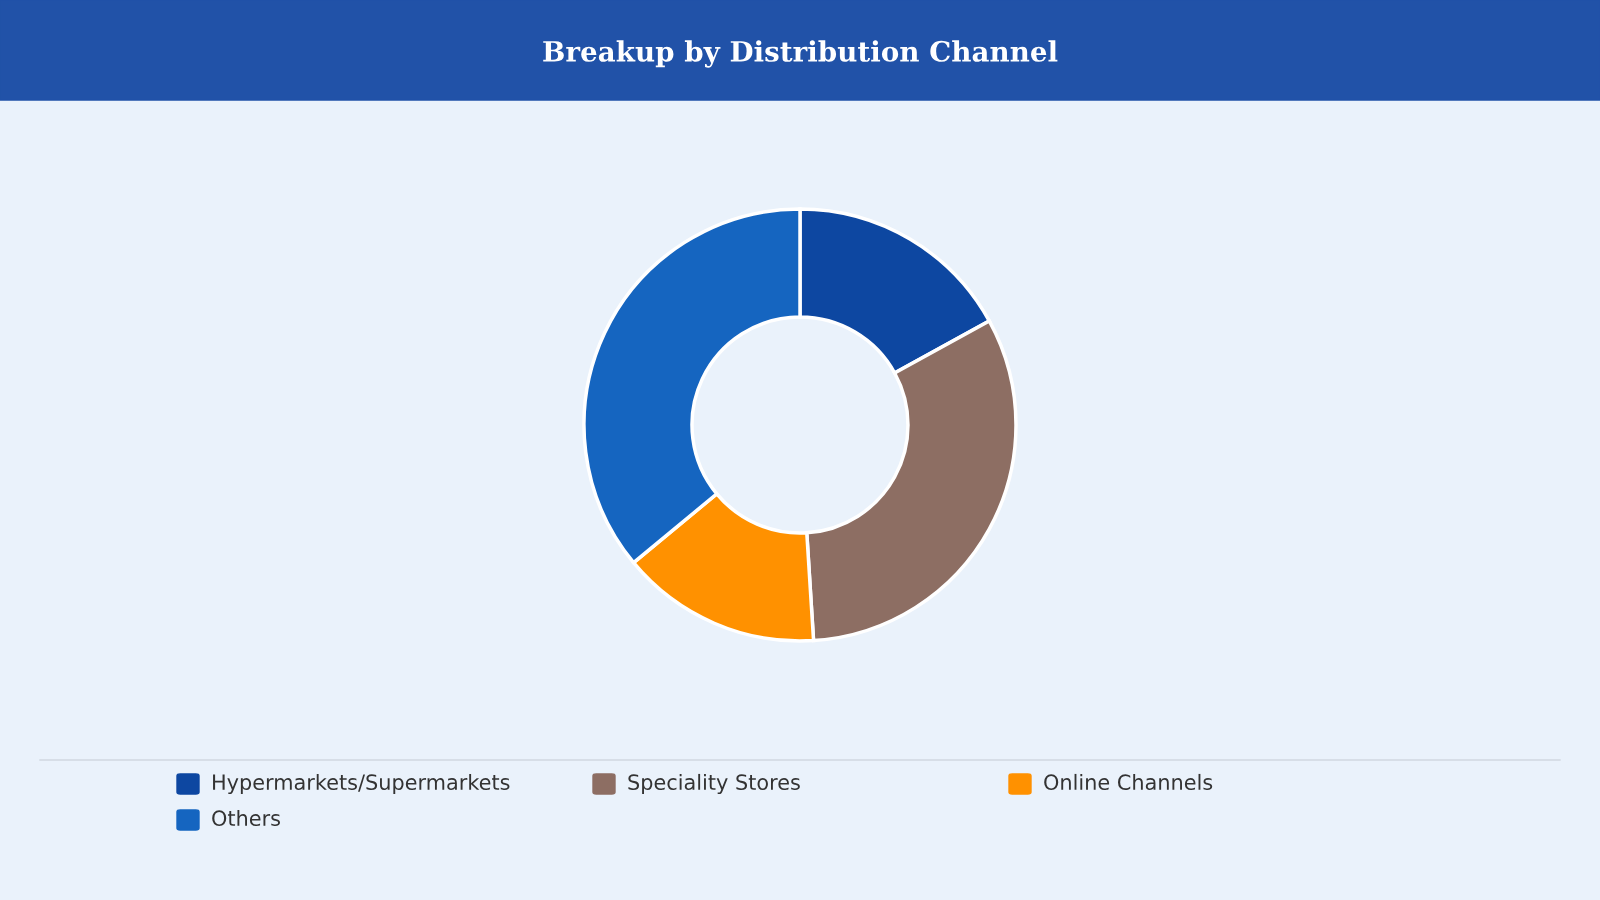  Describe the element at coordinates (800, 54) in the screenshot. I see `chart-title: Breakup by Distribution Channel` at that location.